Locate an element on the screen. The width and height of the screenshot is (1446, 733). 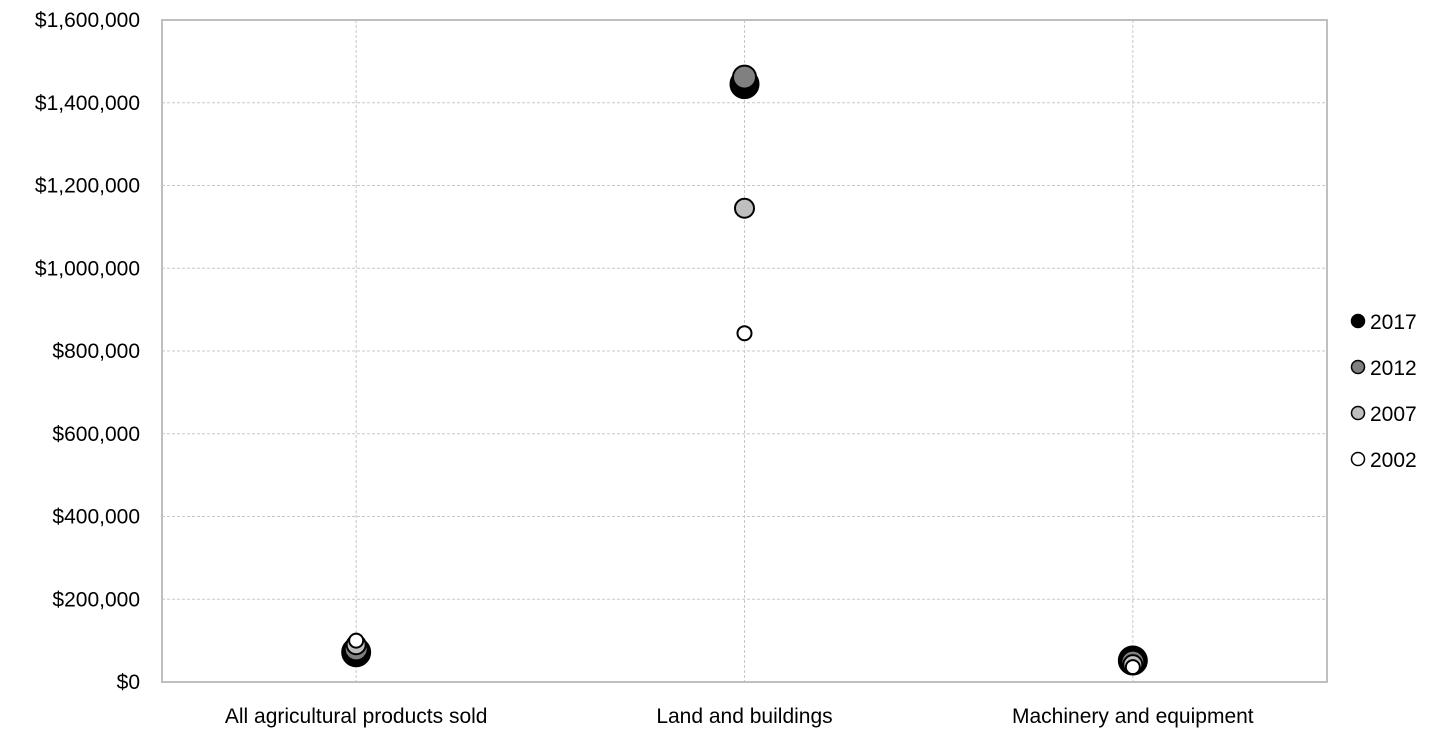
legend-label: 2007 is located at coordinates (1393, 414).